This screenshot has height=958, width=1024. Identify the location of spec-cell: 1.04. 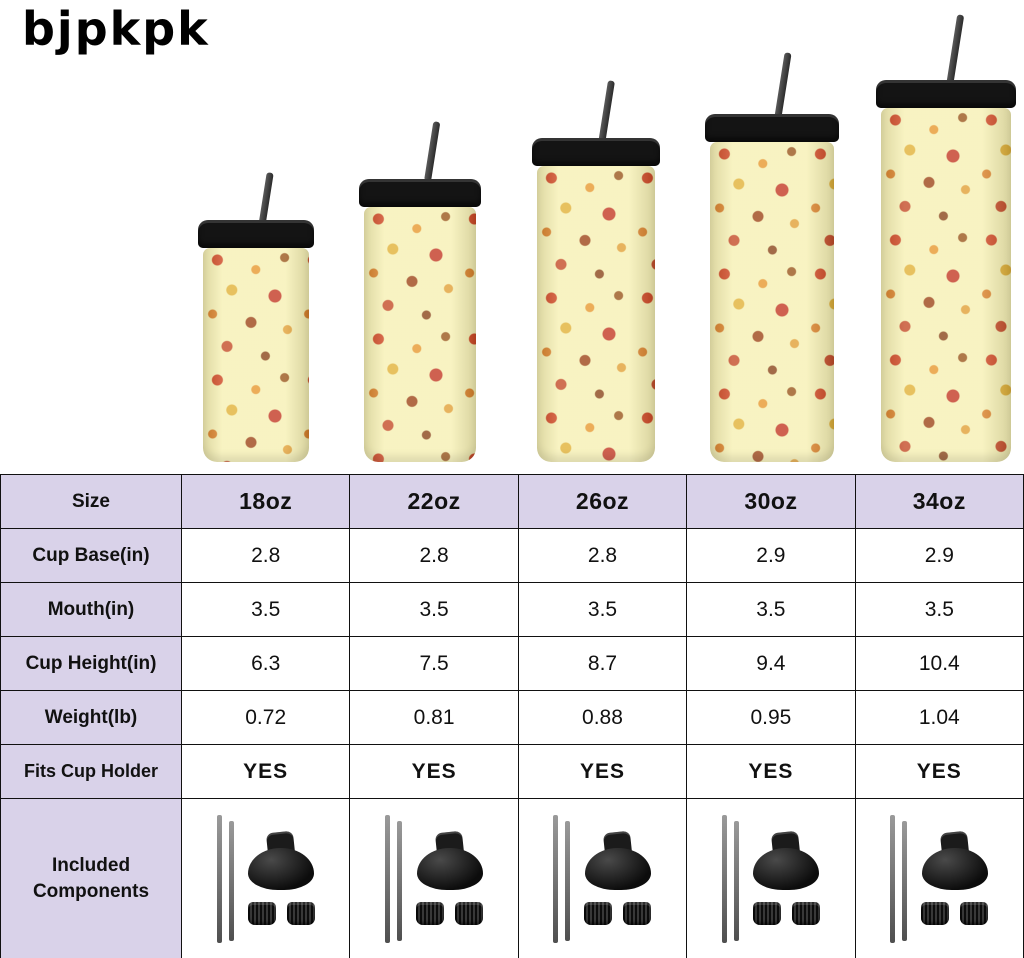
(939, 718).